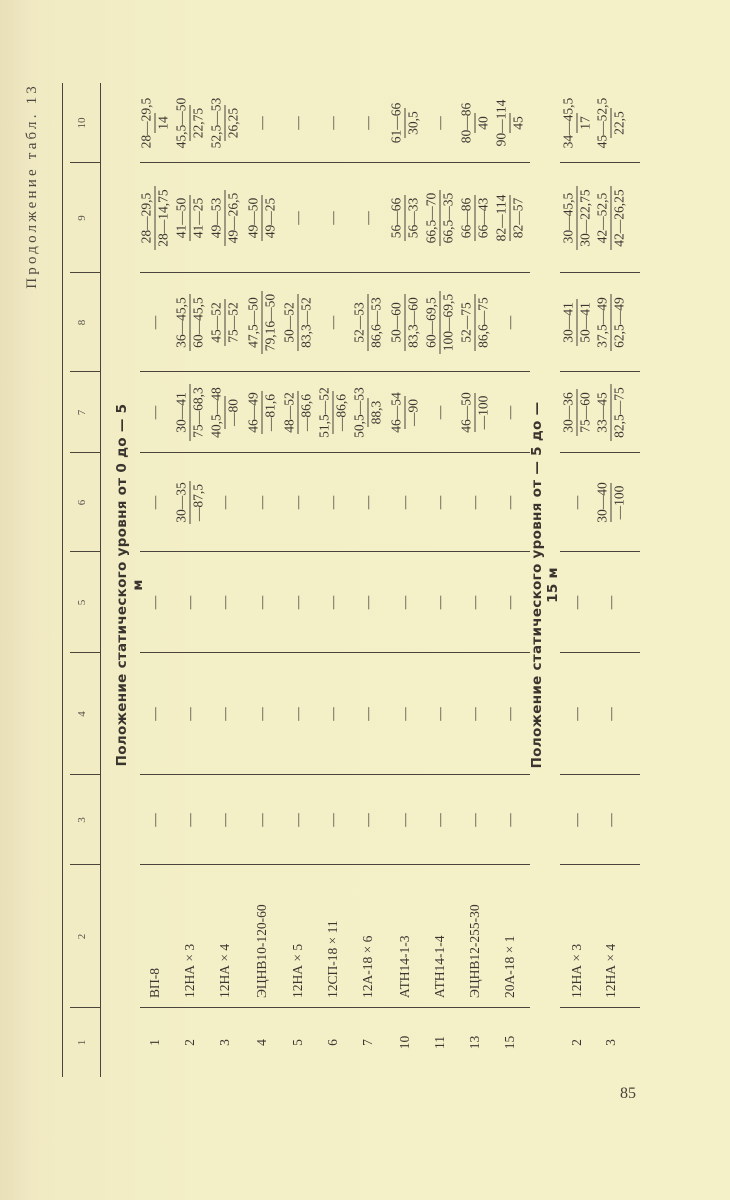 This screenshot has width=730, height=1200. I want to click on column-header-6: 6, so click(82, 502).